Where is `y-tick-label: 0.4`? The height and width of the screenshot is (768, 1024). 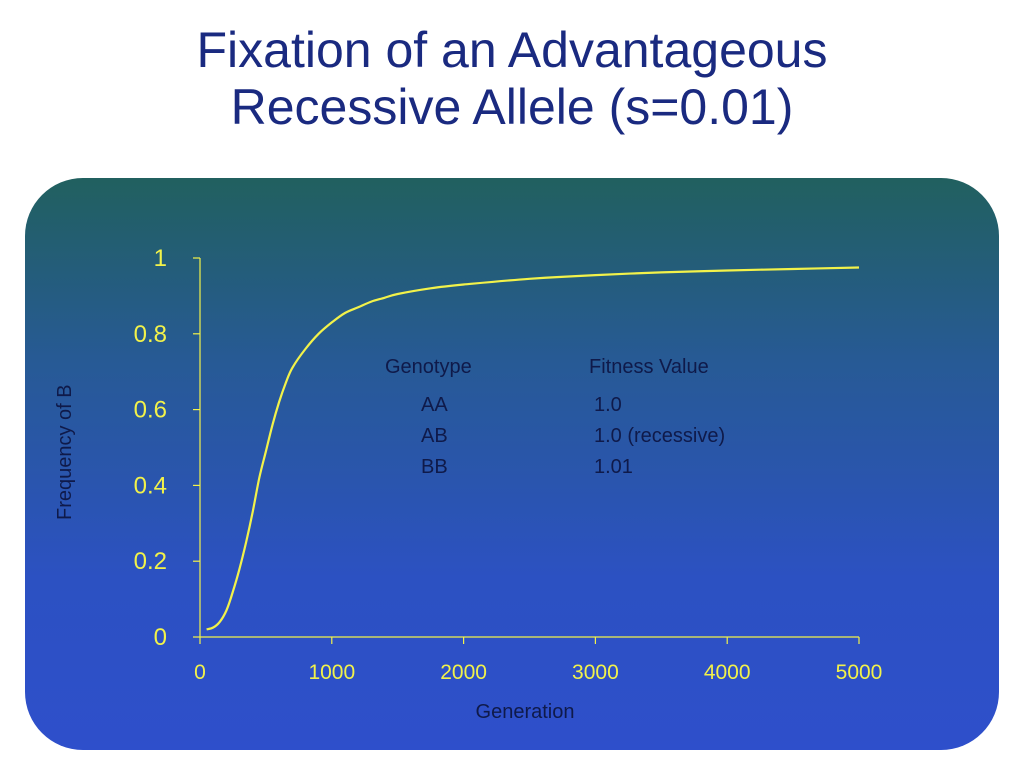 y-tick-label: 0.4 is located at coordinates (150, 485).